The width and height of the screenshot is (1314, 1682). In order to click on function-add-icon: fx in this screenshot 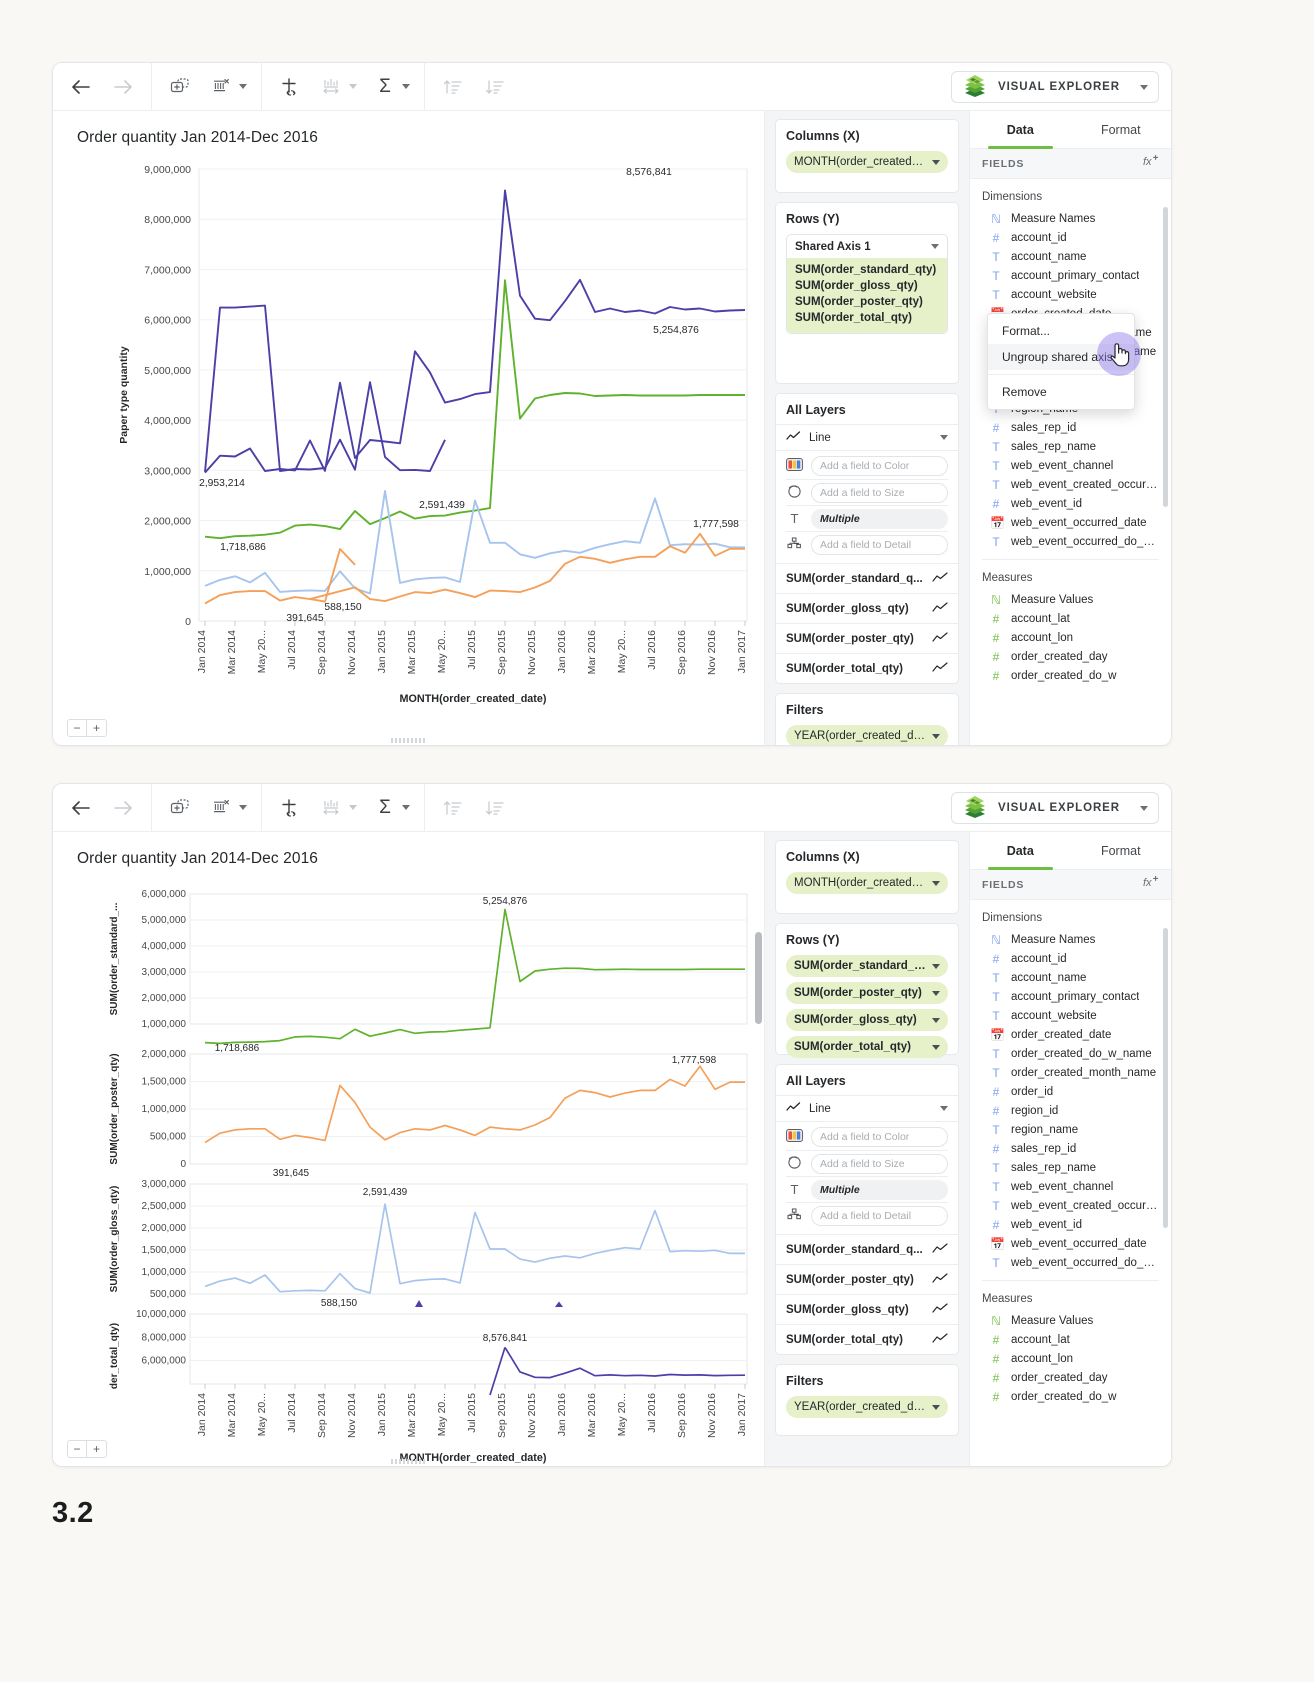, I will do `click(1151, 884)`.